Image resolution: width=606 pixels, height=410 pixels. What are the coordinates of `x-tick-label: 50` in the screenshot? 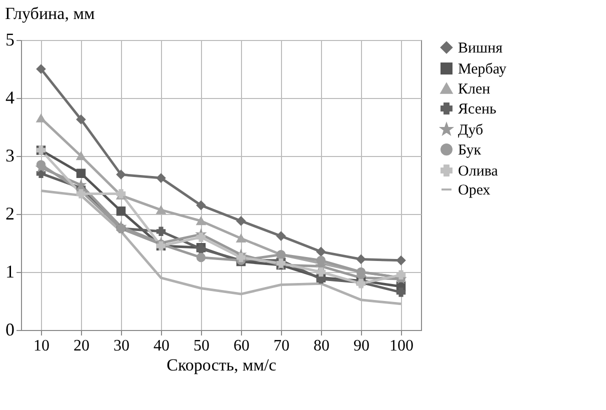 It's located at (202, 346).